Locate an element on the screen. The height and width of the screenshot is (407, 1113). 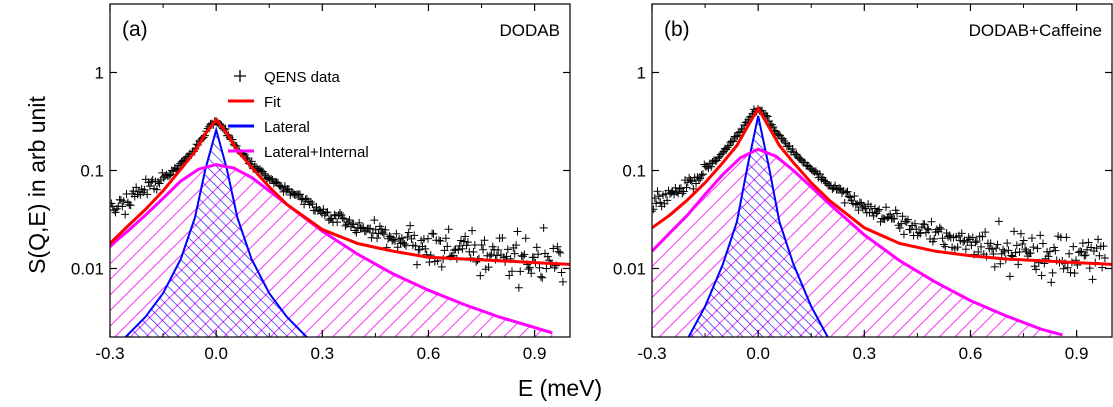
x-tick-label: 0.9 is located at coordinates (535, 353).